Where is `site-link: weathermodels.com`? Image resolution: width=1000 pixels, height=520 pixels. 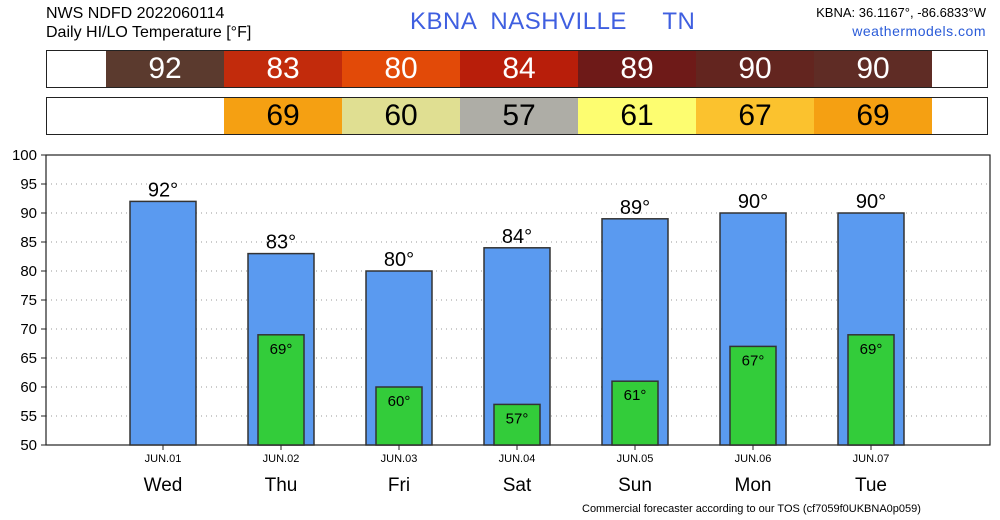
site-link: weathermodels.com is located at coordinates (919, 31).